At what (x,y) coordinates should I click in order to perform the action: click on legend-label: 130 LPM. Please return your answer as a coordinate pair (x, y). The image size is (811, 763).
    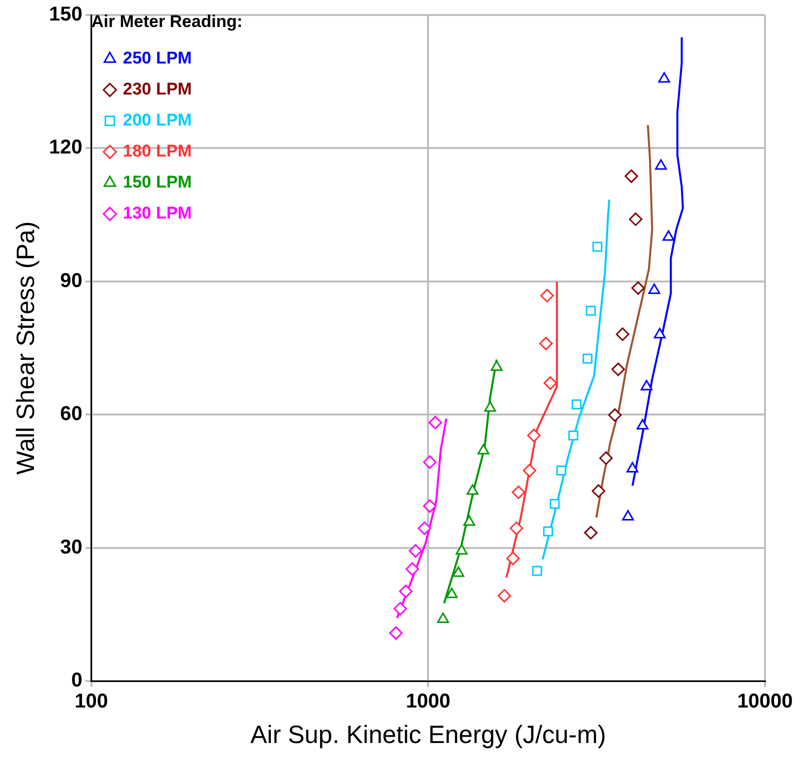
    Looking at the image, I should click on (157, 213).